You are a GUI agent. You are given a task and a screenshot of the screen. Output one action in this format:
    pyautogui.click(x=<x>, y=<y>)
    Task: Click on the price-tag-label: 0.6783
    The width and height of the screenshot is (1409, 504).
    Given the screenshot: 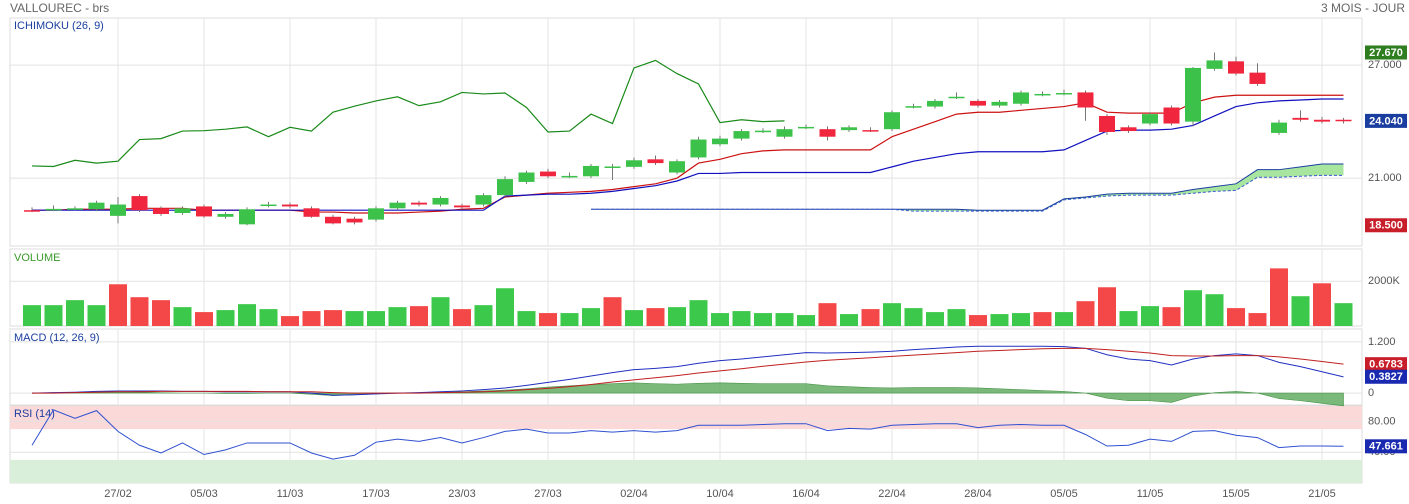 What is the action you would take?
    pyautogui.click(x=1386, y=365)
    